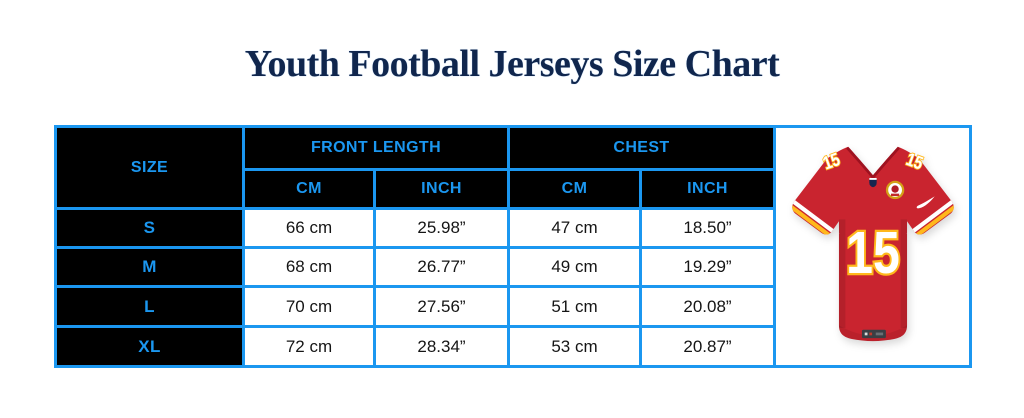  What do you see at coordinates (149, 167) in the screenshot?
I see `column-header-size: SIZE` at bounding box center [149, 167].